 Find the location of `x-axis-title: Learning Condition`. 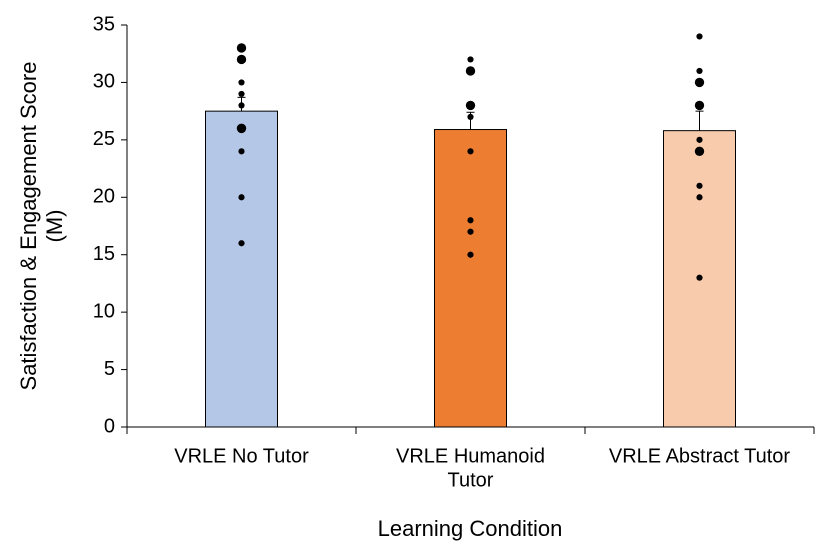

x-axis-title: Learning Condition is located at coordinates (470, 528).